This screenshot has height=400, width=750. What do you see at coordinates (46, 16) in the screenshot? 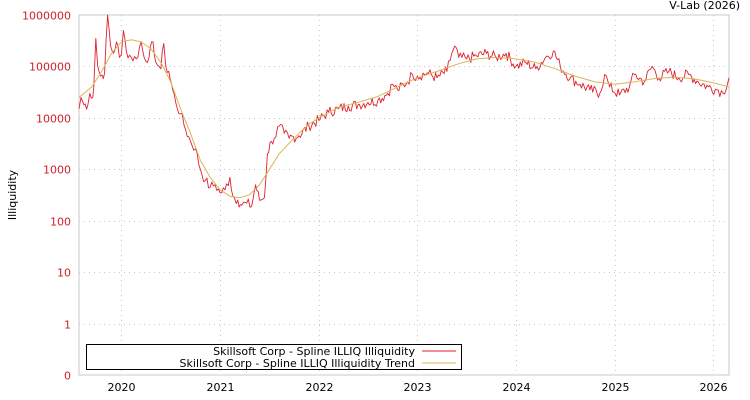
I see `y-tick-label: 1000000` at bounding box center [46, 16].